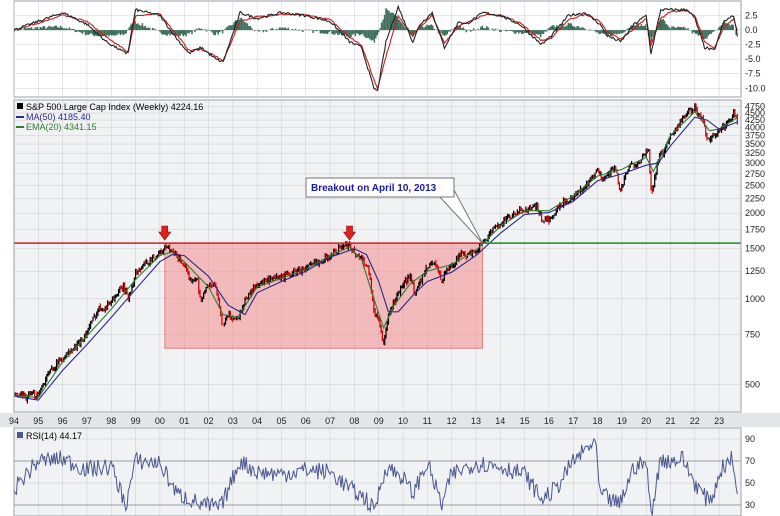 Image resolution: width=780 pixels, height=516 pixels. I want to click on x-tick-label: 22, so click(695, 421).